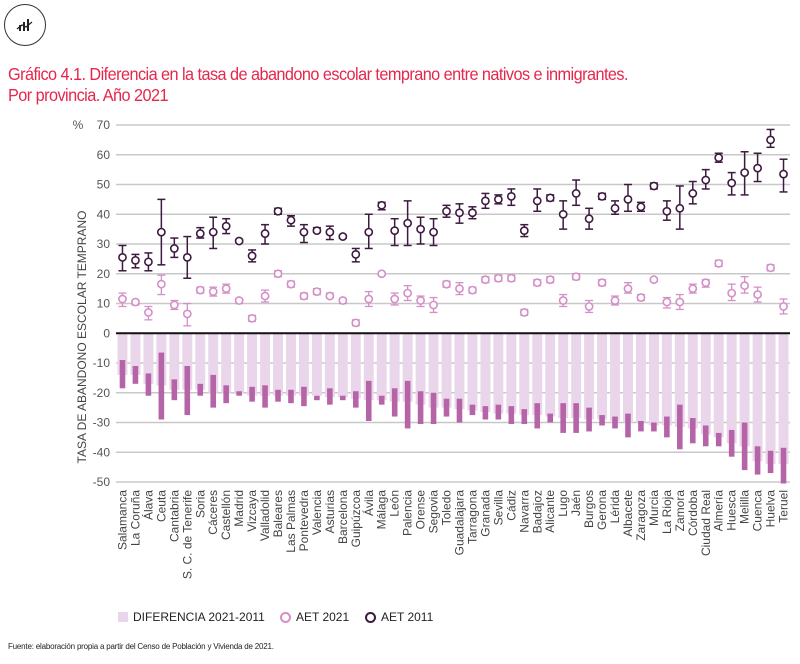 The height and width of the screenshot is (664, 800). What do you see at coordinates (78, 125) in the screenshot?
I see `y-unit-label: %` at bounding box center [78, 125].